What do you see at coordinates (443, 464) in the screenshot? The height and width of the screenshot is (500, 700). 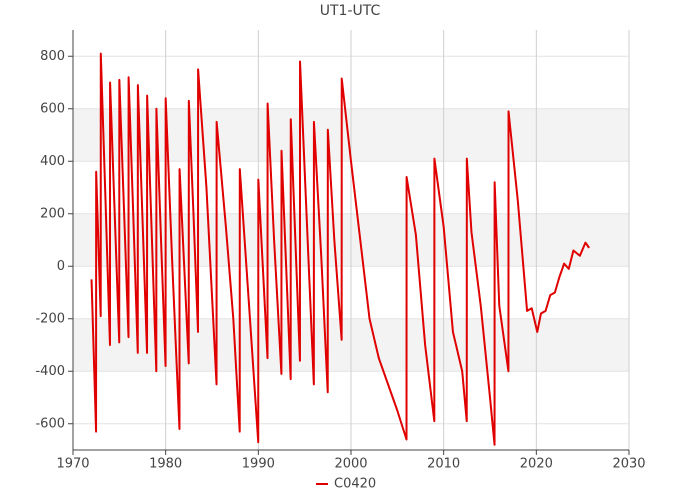 I see `x-tick-label: 2010` at bounding box center [443, 464].